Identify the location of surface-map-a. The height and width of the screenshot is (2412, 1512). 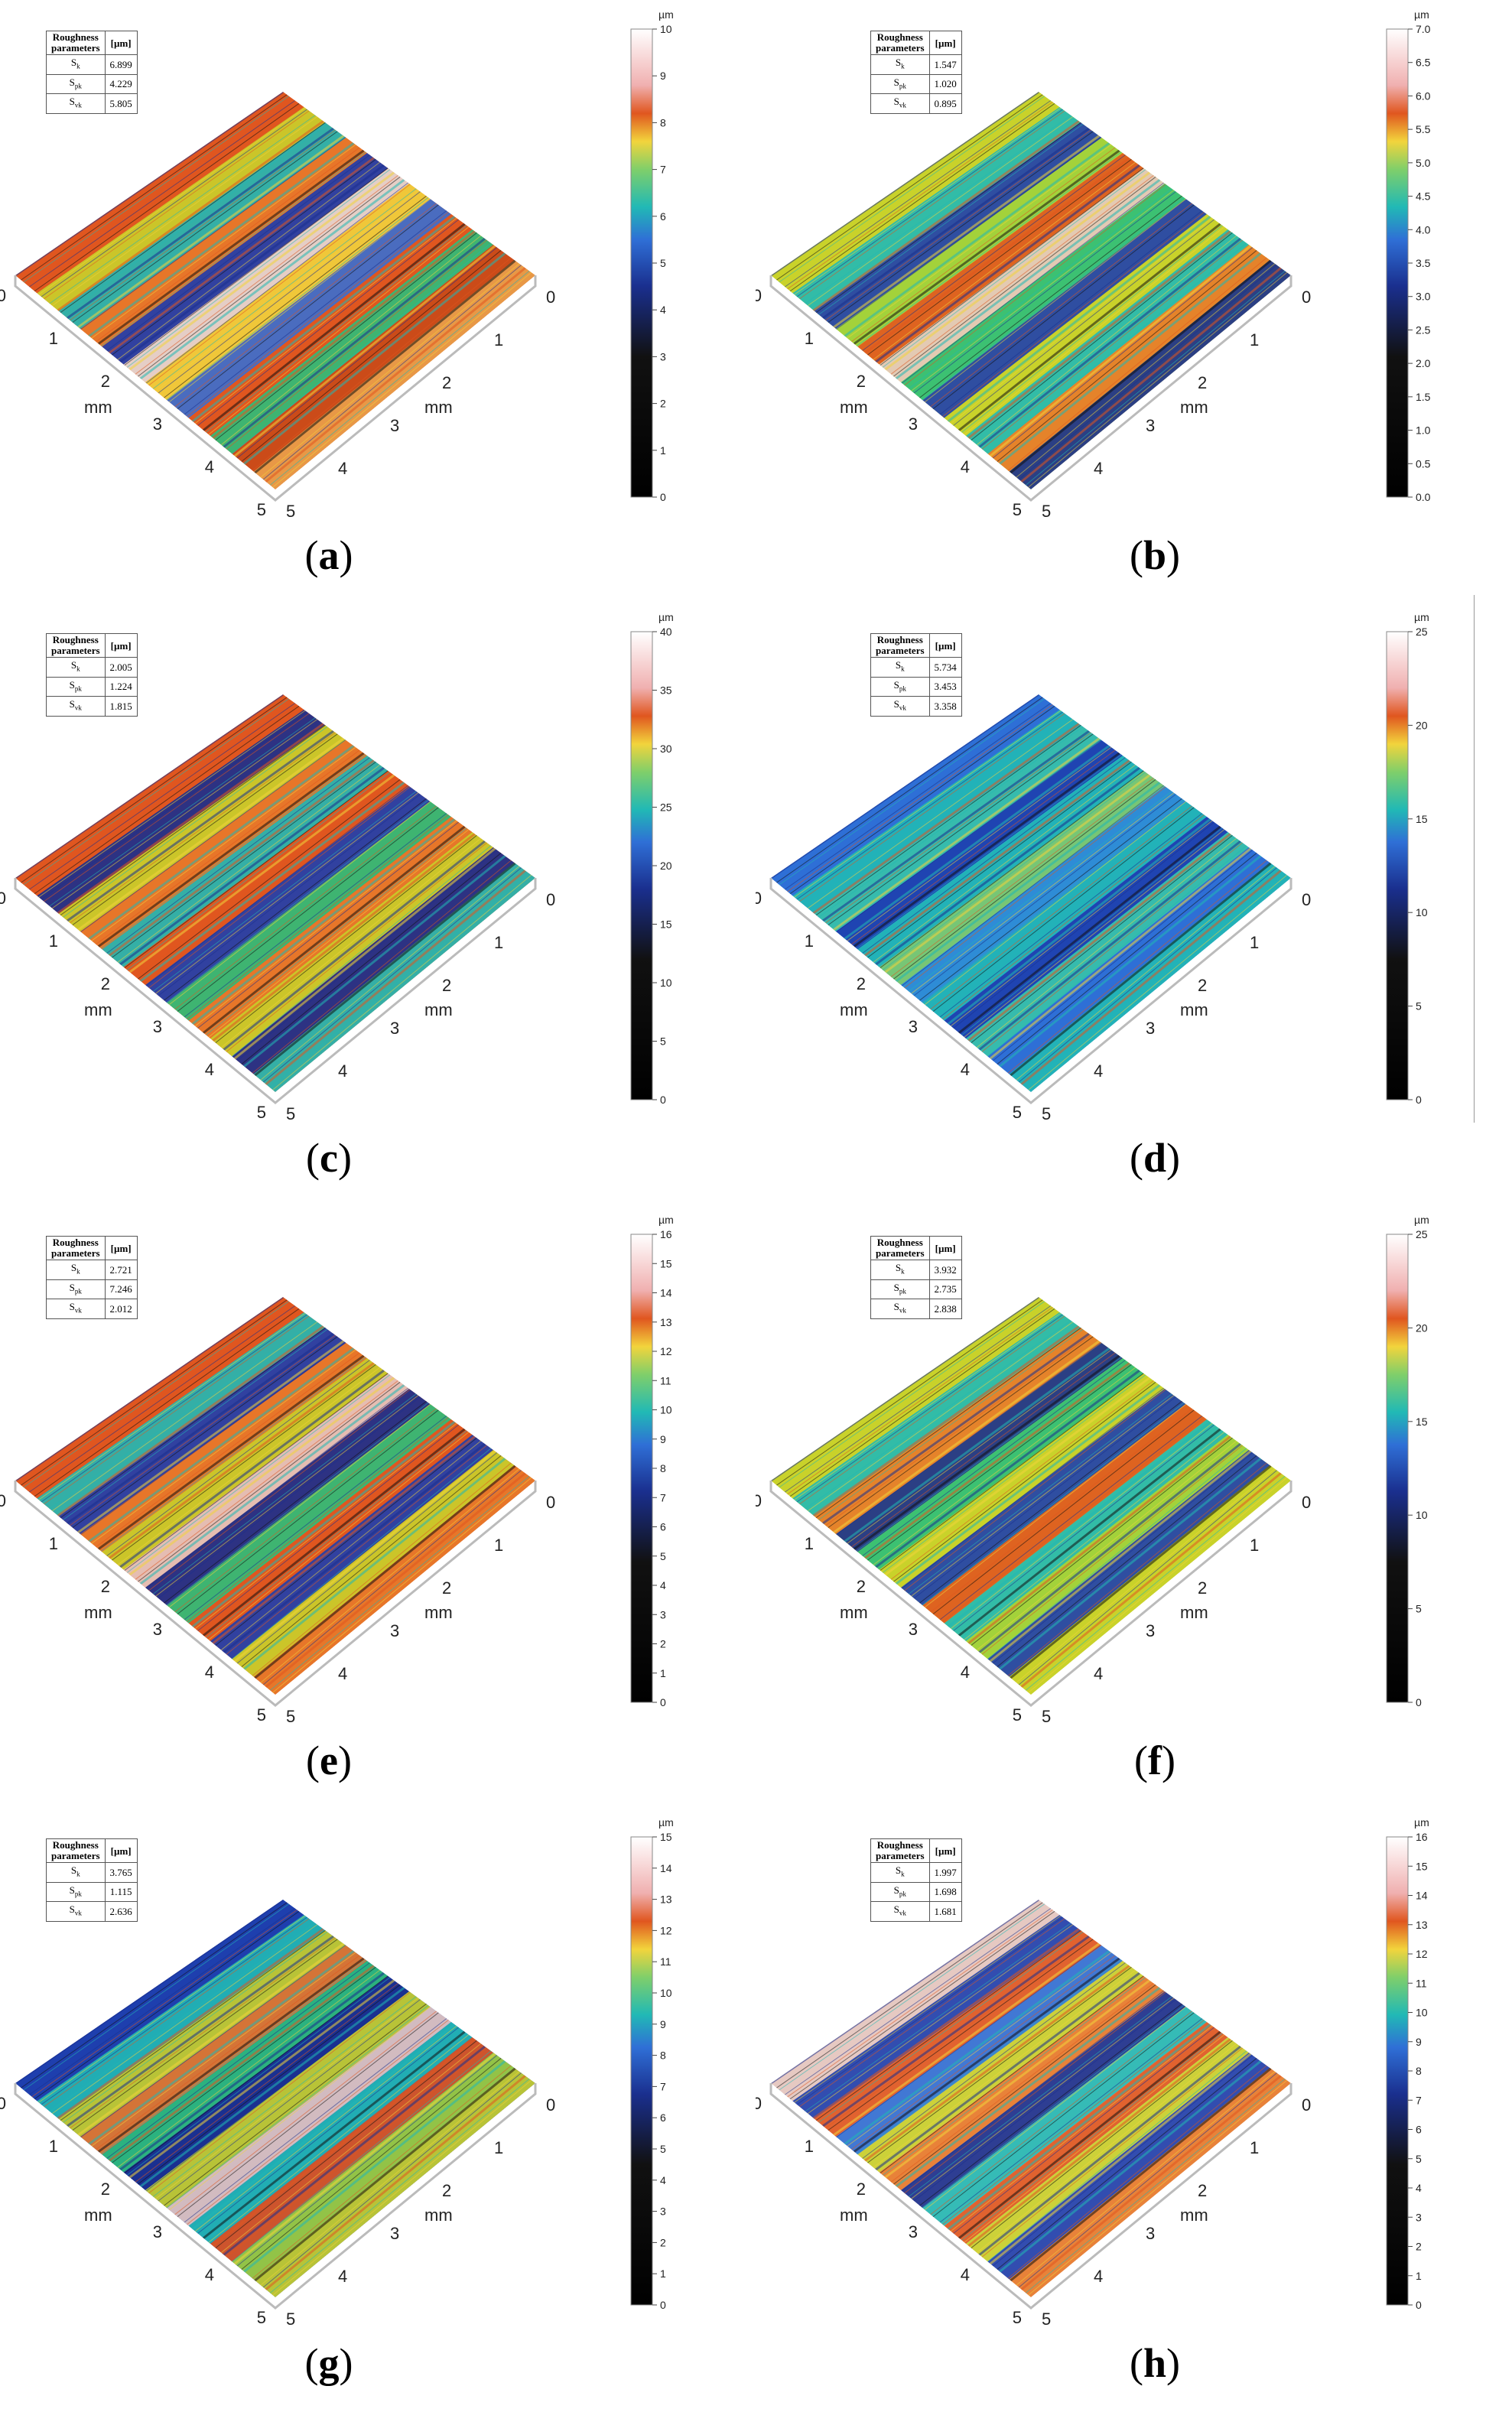
(275, 290).